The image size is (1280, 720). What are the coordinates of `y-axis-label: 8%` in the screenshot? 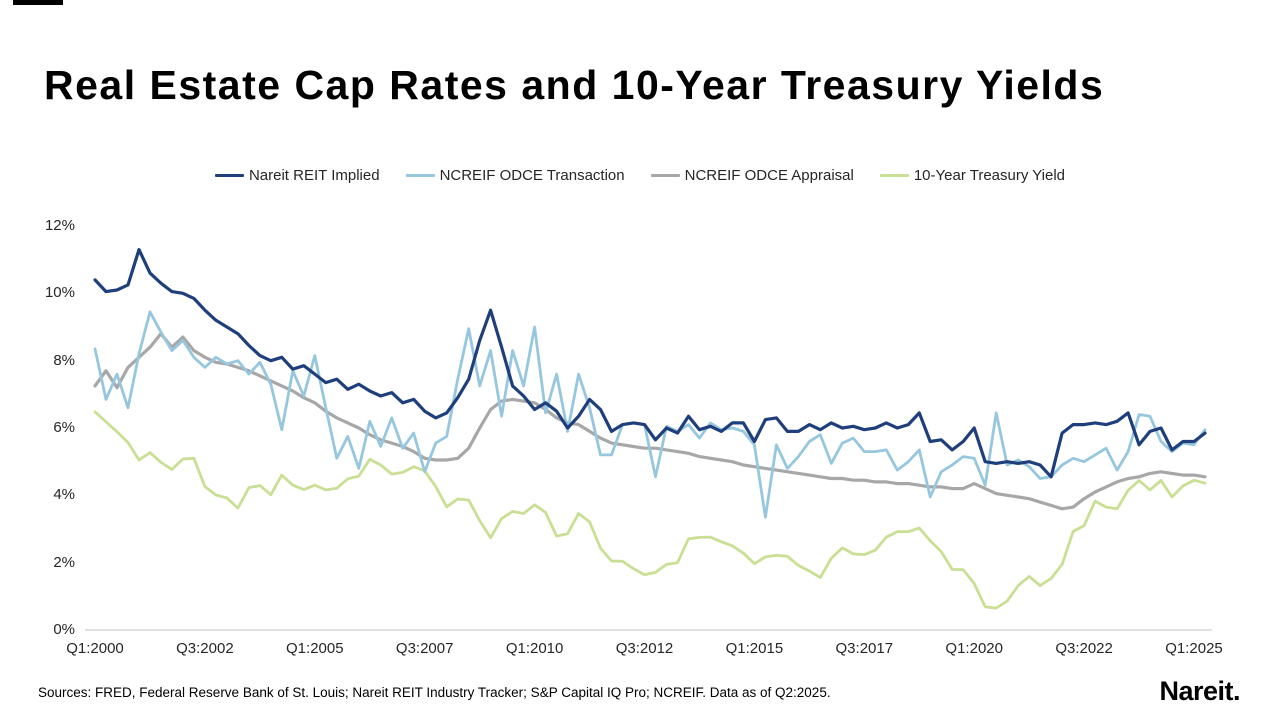 It's located at (64, 360).